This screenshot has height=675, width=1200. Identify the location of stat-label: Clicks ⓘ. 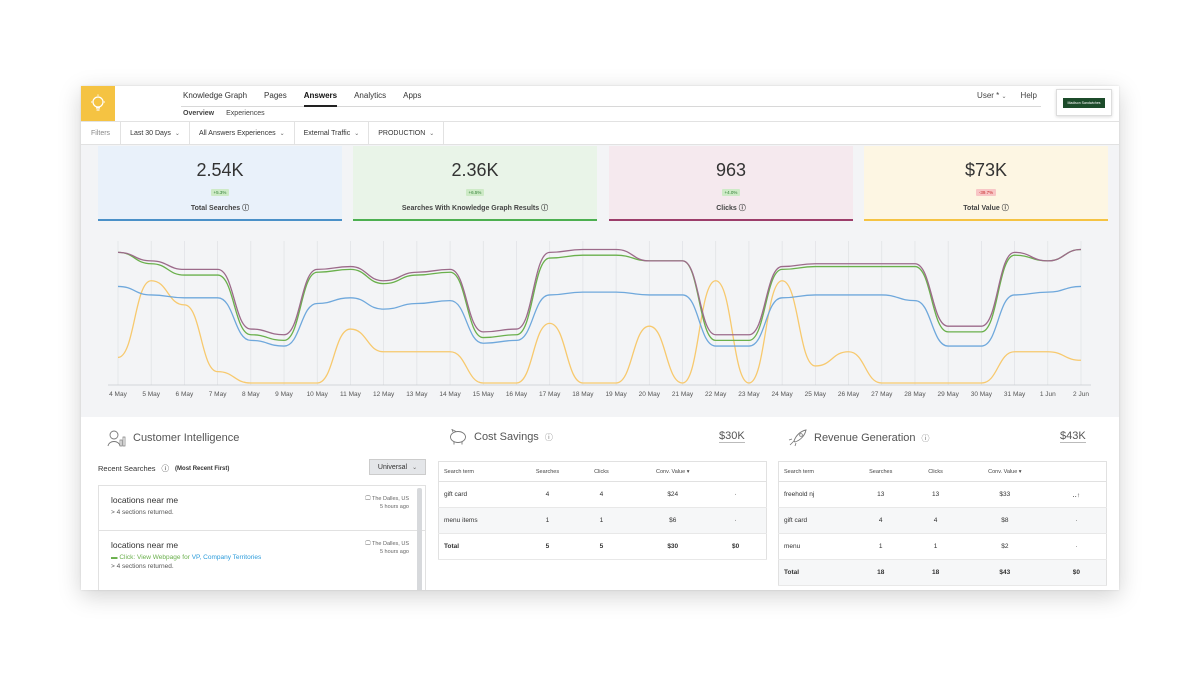
(731, 208).